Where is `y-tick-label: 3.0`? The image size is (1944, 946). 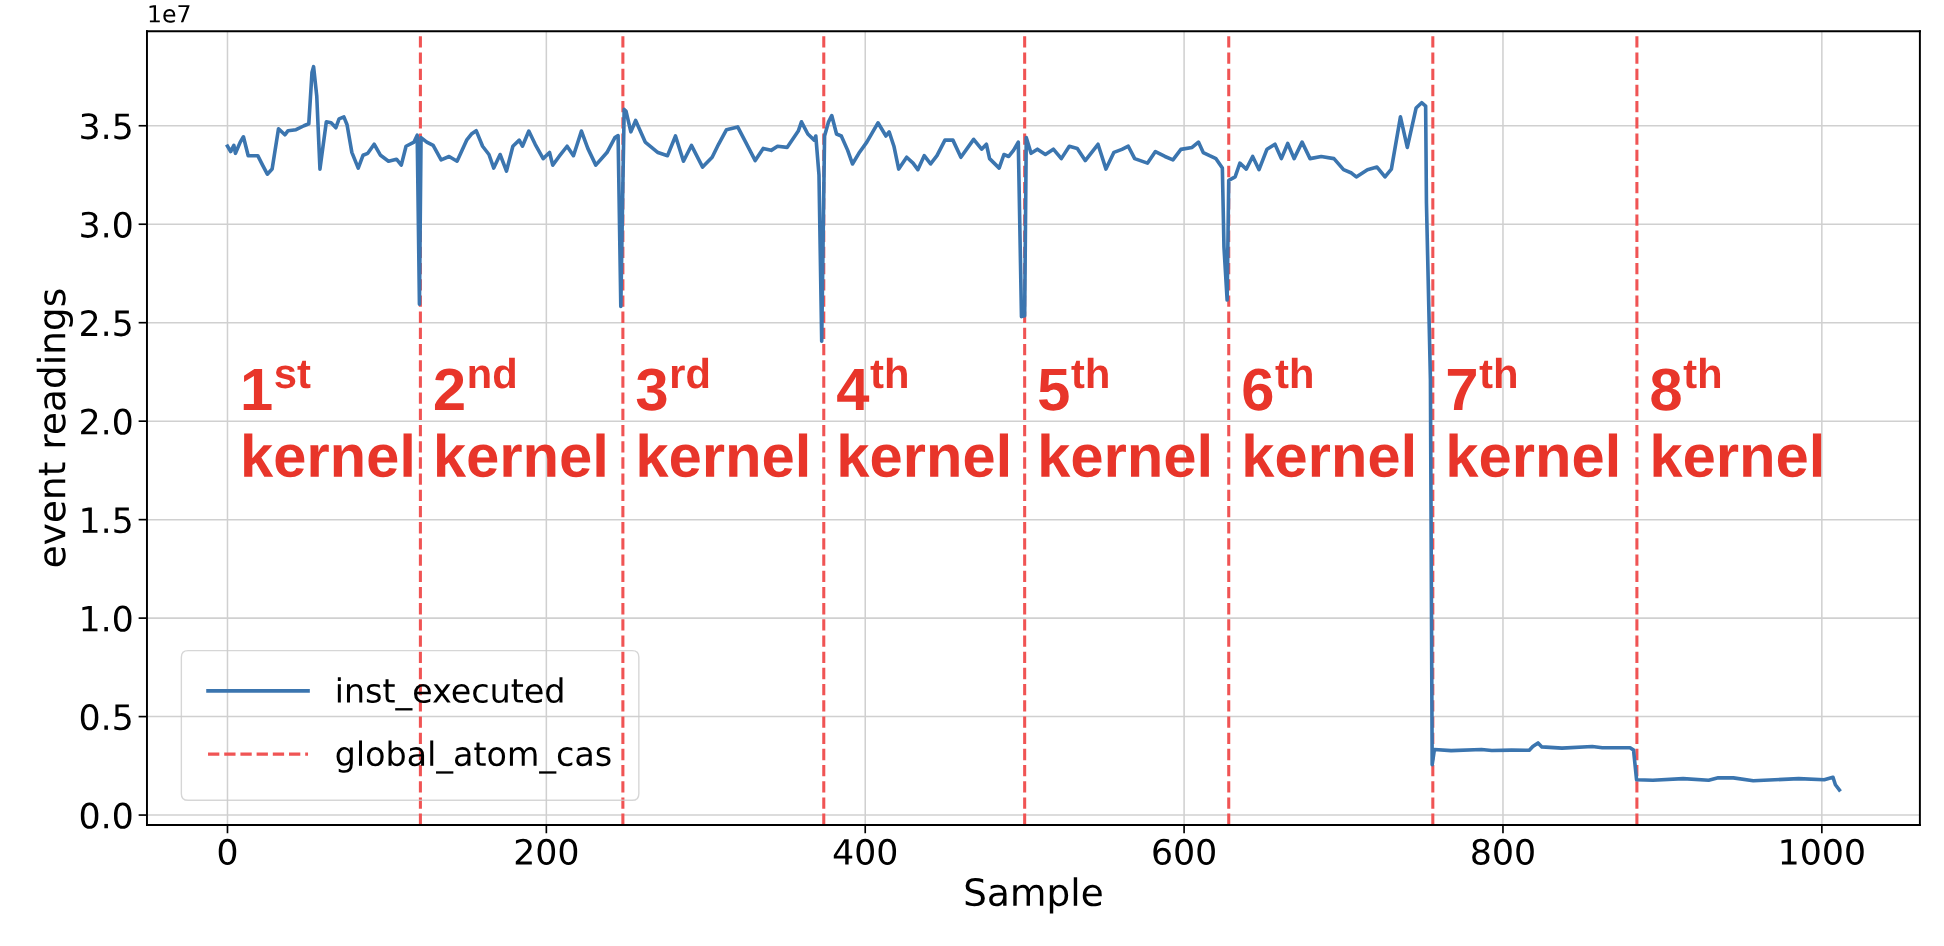 y-tick-label: 3.0 is located at coordinates (106, 224).